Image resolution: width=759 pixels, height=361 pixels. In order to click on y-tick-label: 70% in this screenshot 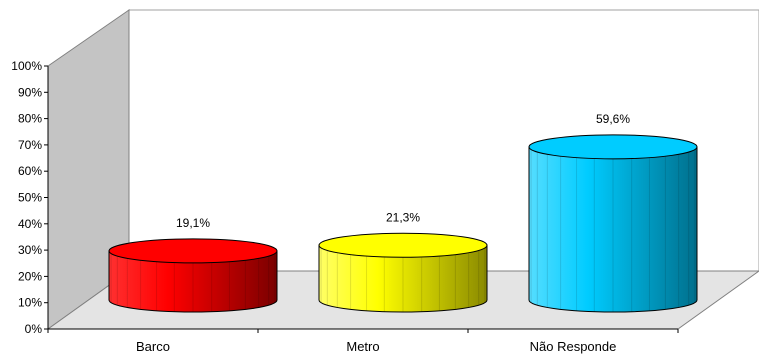, I will do `click(30, 145)`.